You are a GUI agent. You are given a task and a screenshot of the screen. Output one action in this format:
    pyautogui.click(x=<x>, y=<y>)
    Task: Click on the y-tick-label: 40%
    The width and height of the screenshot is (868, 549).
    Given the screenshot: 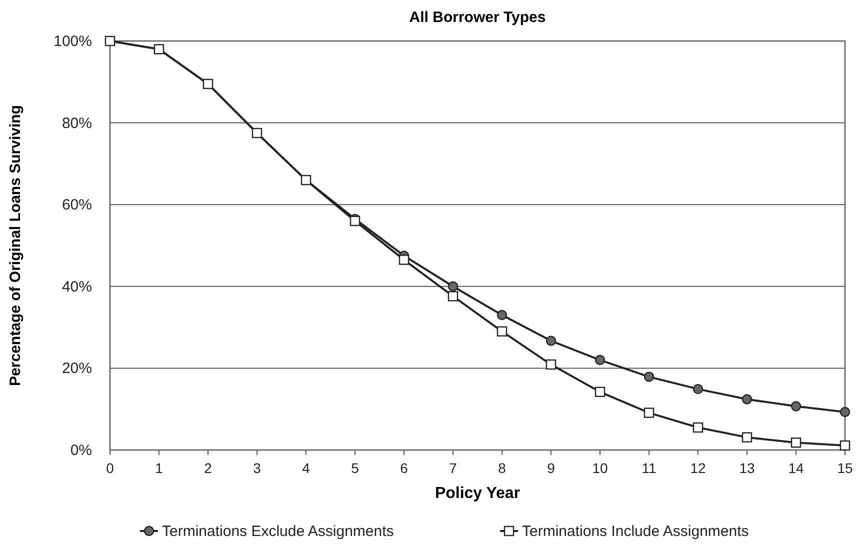 What is the action you would take?
    pyautogui.click(x=77, y=287)
    